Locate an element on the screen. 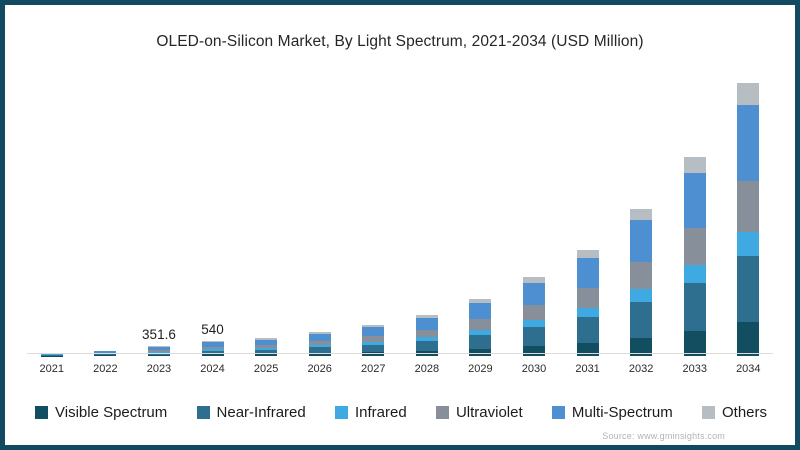 The image size is (800, 450). legend-item-infrared: Infrared is located at coordinates (370, 412).